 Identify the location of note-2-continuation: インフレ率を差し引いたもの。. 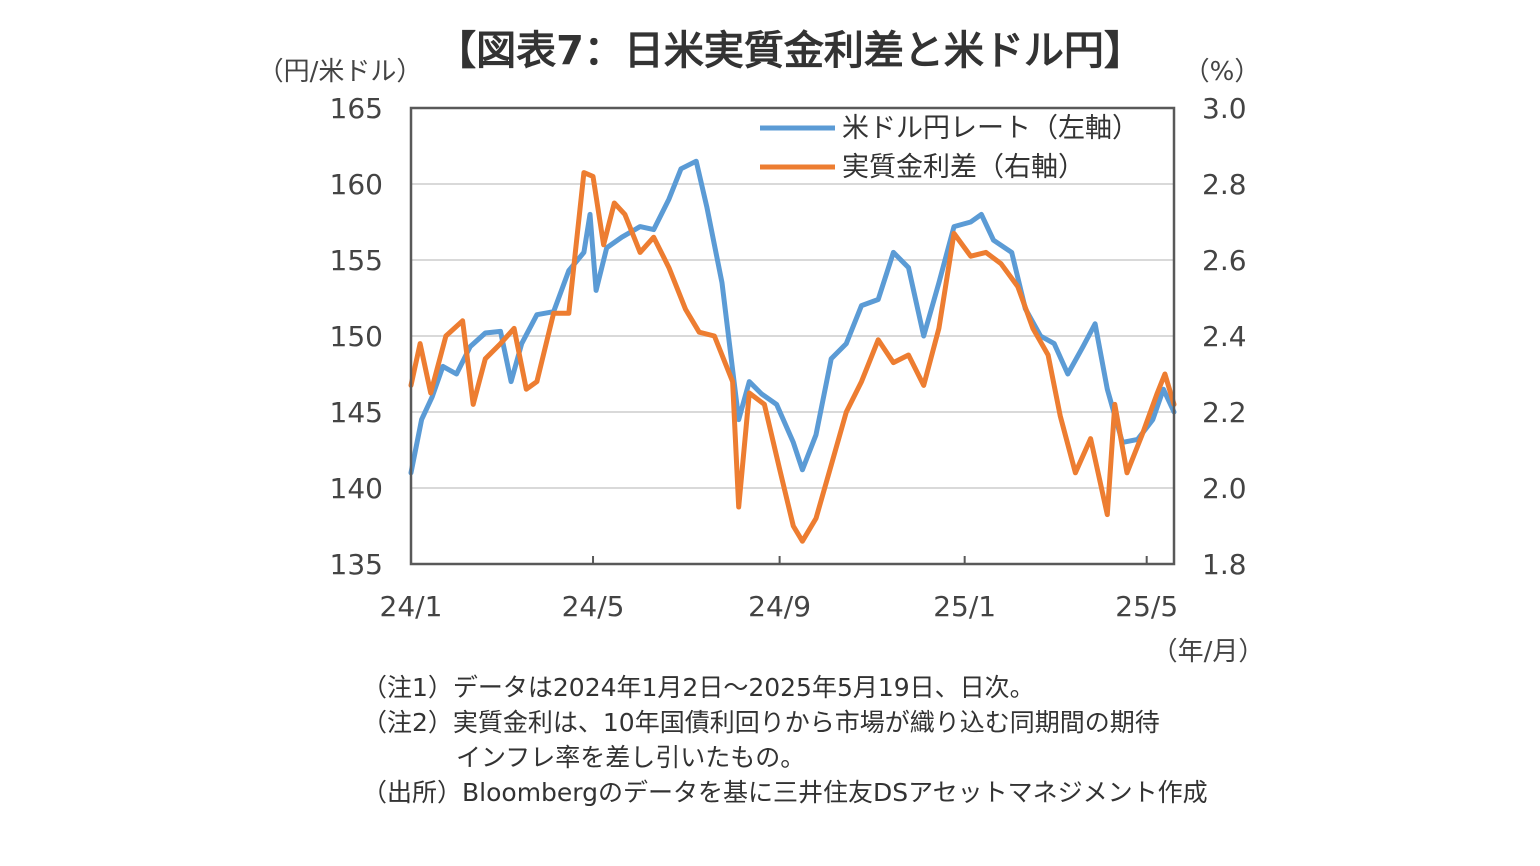
(631, 757).